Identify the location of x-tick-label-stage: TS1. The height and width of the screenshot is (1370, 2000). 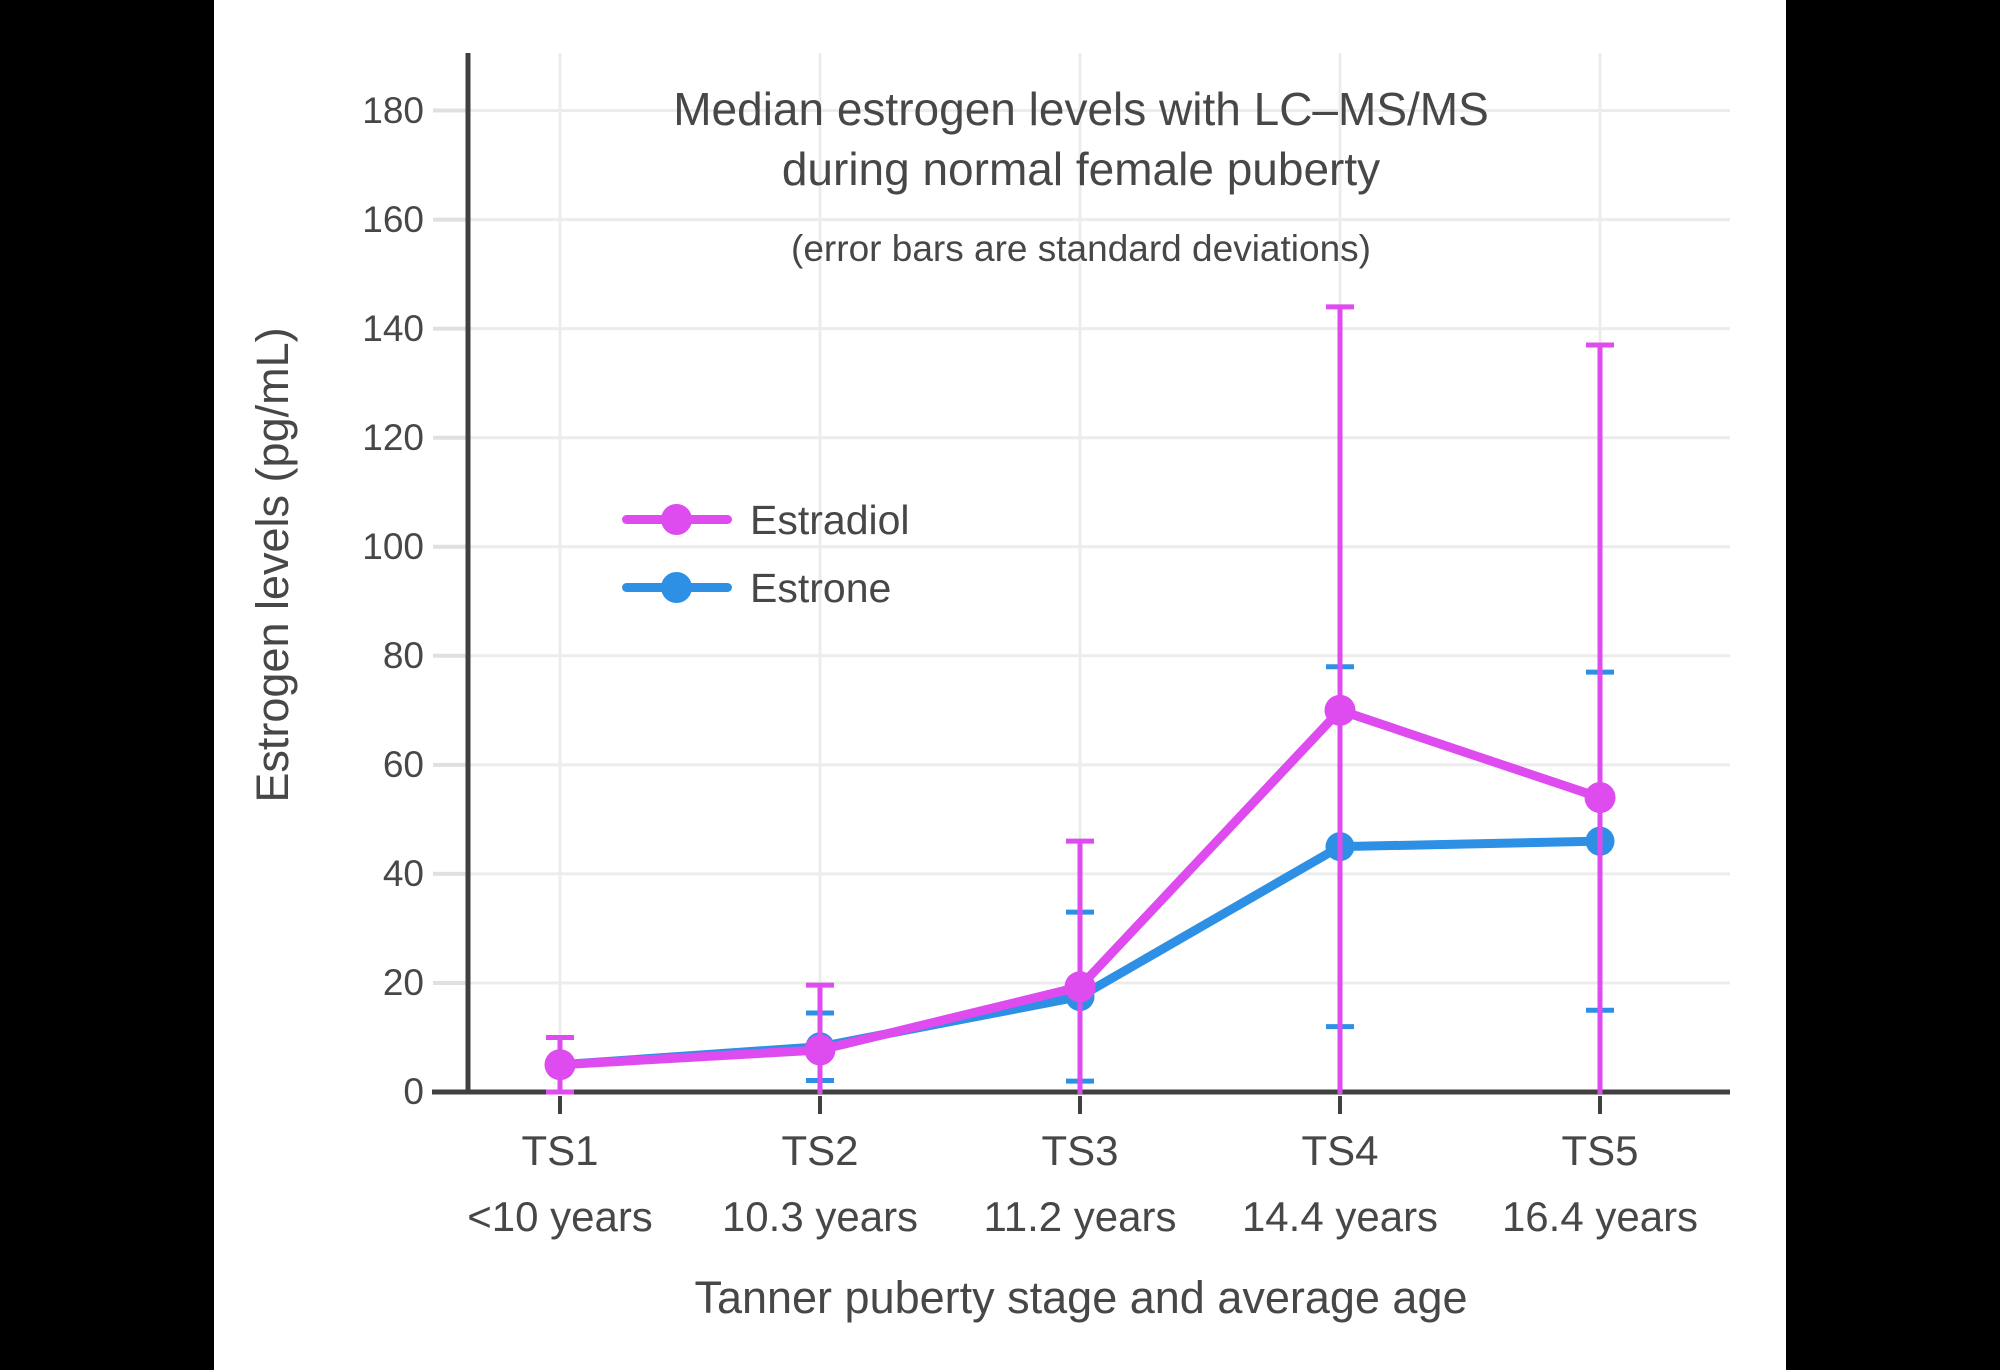
(560, 1150).